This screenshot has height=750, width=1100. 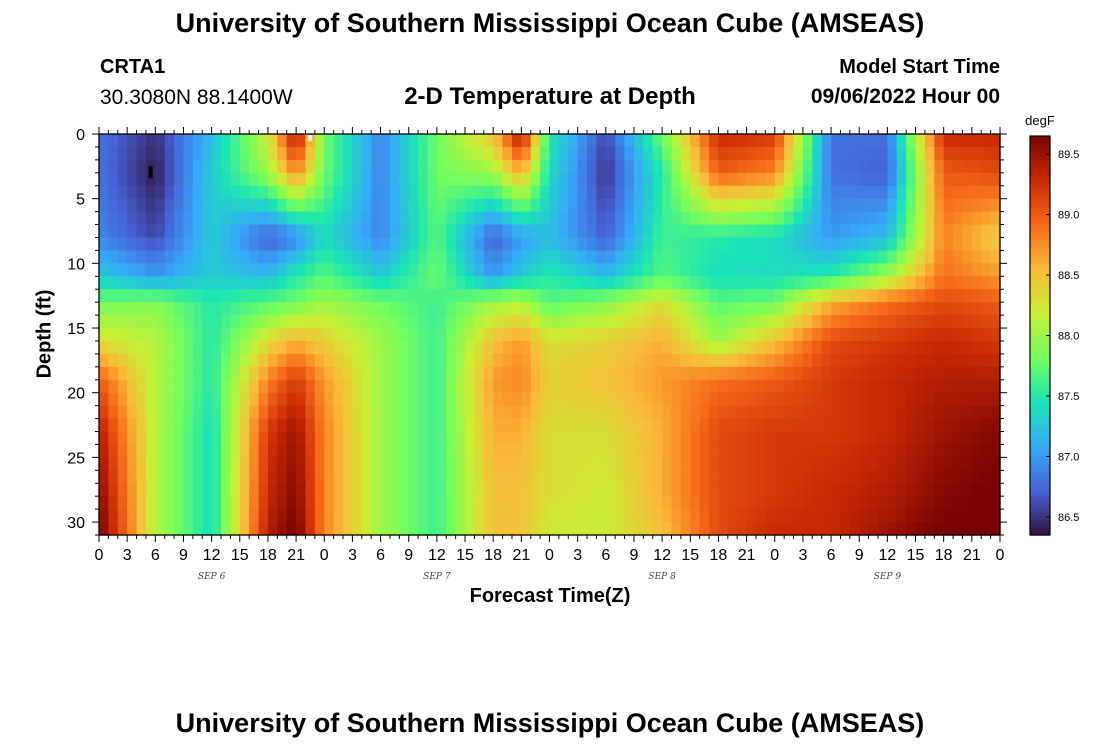 What do you see at coordinates (1040, 120) in the screenshot?
I see `colorbar-unit: degF` at bounding box center [1040, 120].